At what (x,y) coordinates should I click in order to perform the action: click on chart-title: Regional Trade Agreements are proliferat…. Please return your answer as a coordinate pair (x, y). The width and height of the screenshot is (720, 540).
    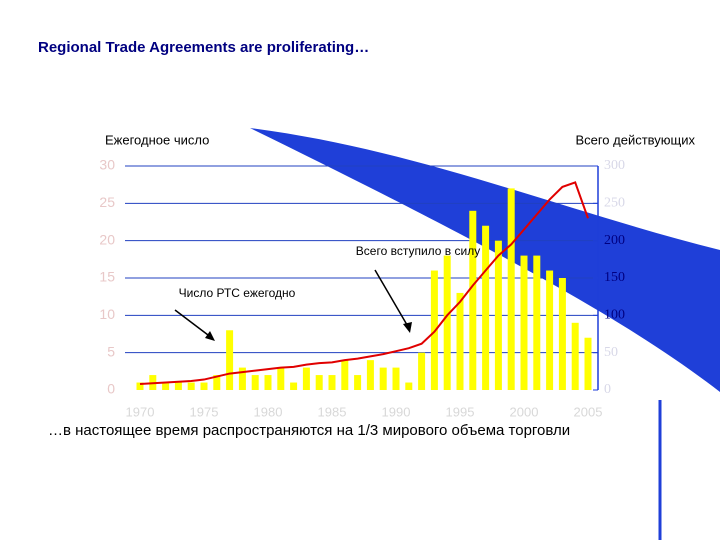
    Looking at the image, I should click on (203, 47).